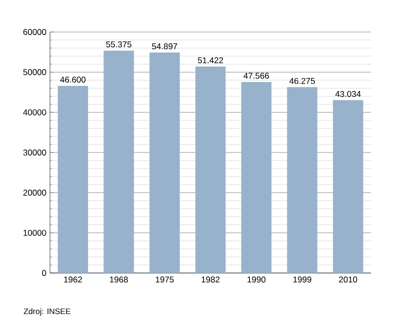 This screenshot has height=323, width=400. What do you see at coordinates (34, 193) in the screenshot?
I see `y-tick-label: 20000` at bounding box center [34, 193].